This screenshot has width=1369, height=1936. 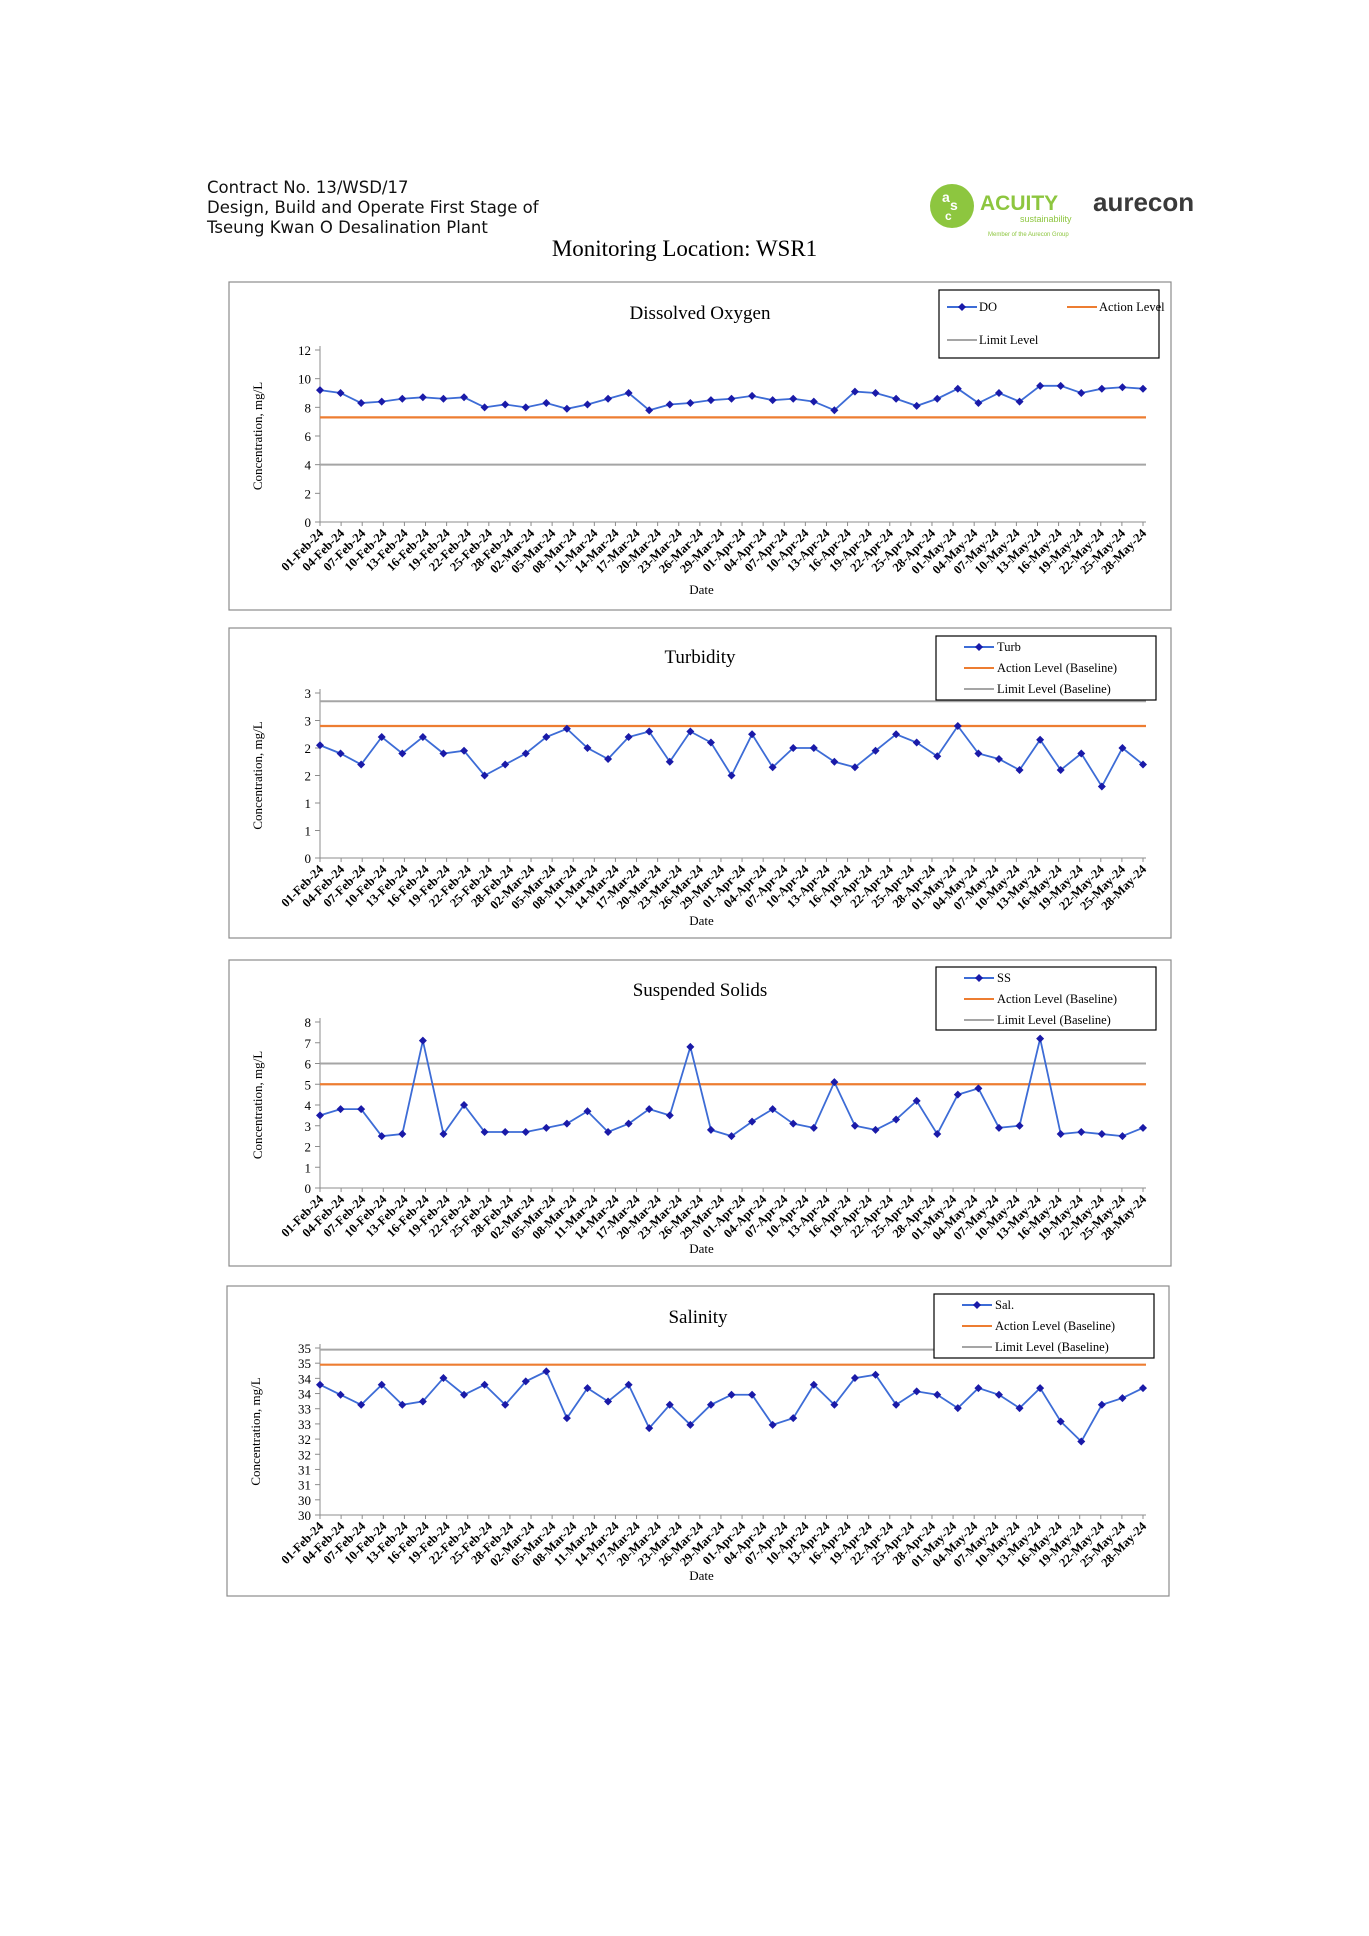 I want to click on legend-label: Turb, so click(x=1009, y=647).